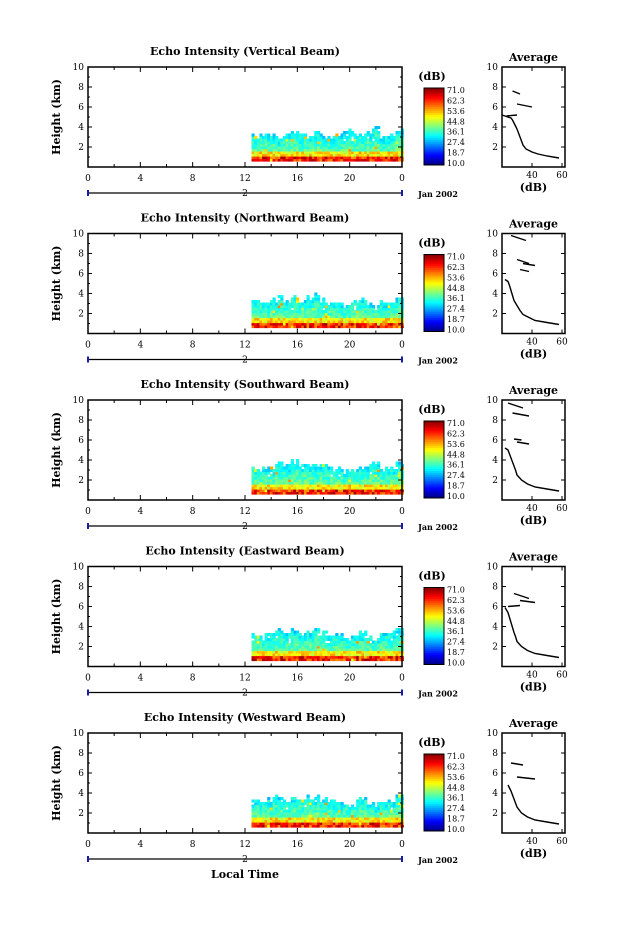 Image resolution: width=620 pixels, height=929 pixels. What do you see at coordinates (532, 633) in the screenshot?
I see `profile-line` at bounding box center [532, 633].